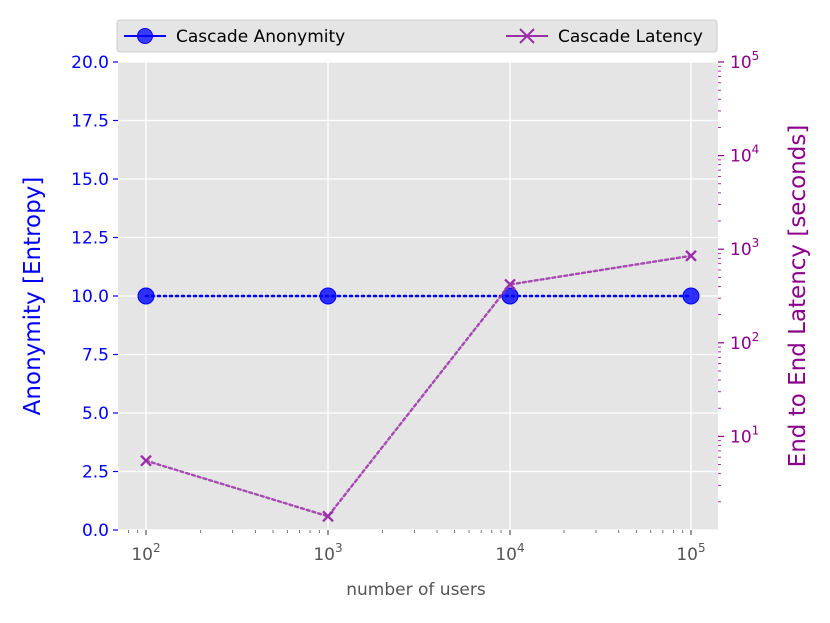  I want to click on y-right-tick-label: 10³, so click(744, 248).